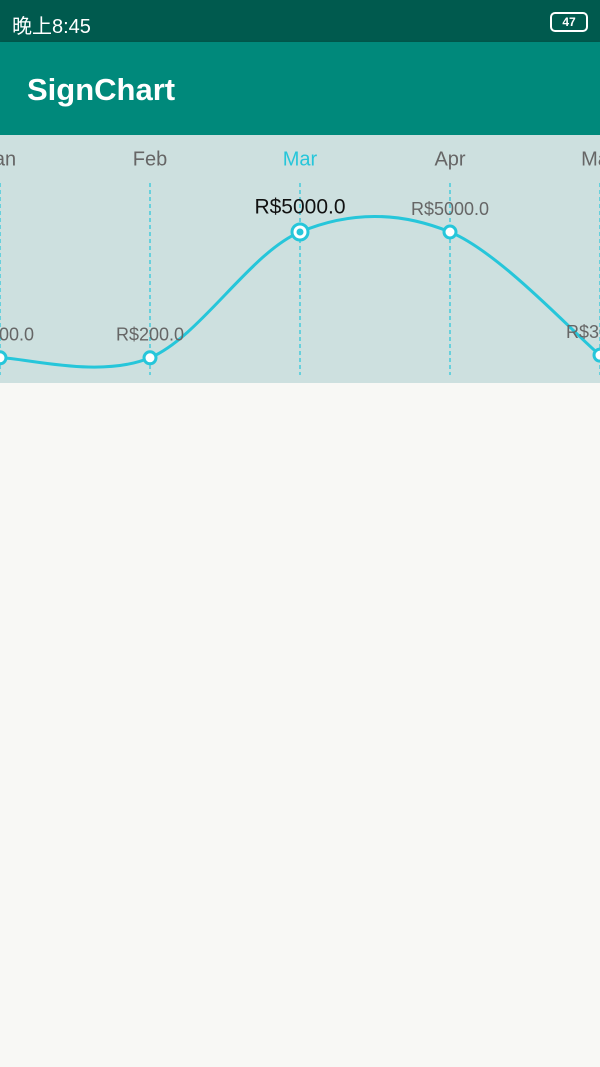 This screenshot has width=600, height=1067. Describe the element at coordinates (569, 22) in the screenshot. I see `battery: 47` at that location.